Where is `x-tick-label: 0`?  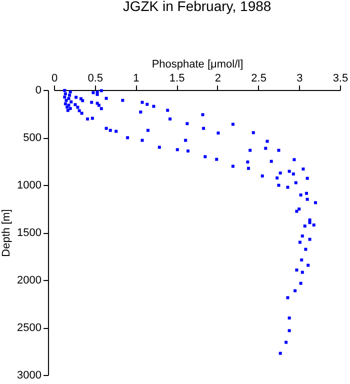 x-tick-label: 0 is located at coordinates (54, 78).